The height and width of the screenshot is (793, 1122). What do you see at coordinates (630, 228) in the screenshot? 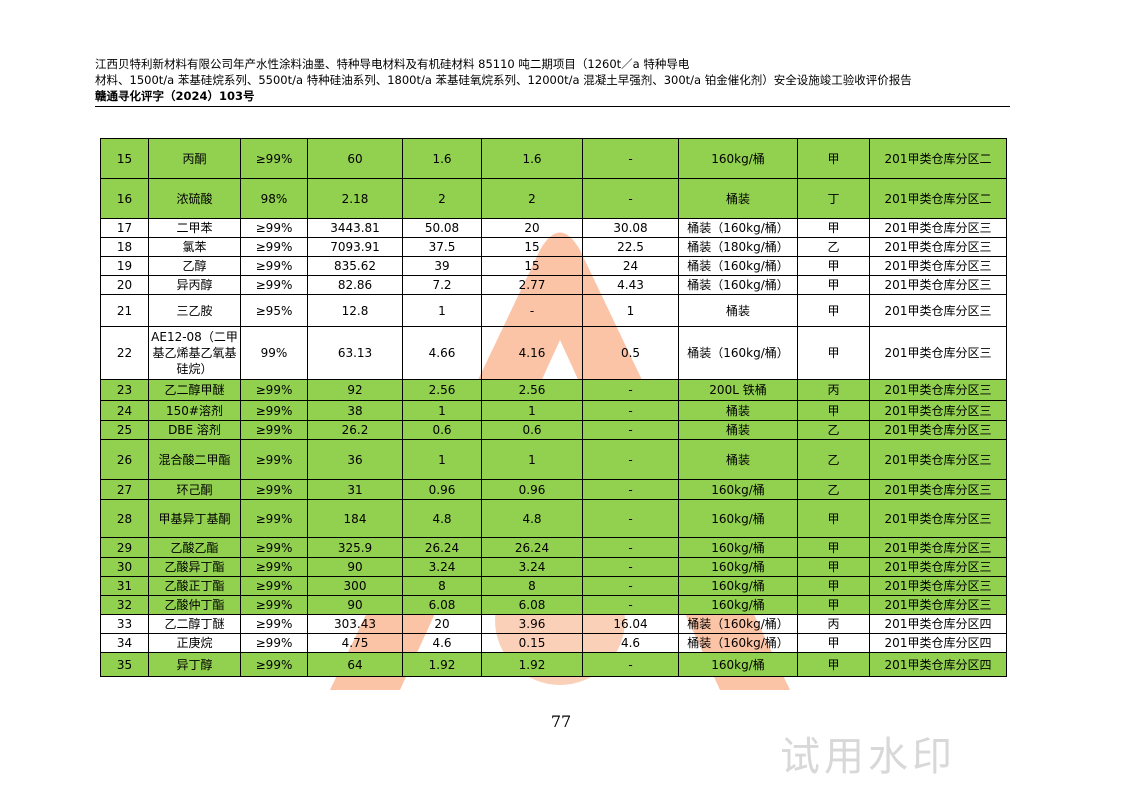
I see `table-cell: 30.08` at bounding box center [630, 228].